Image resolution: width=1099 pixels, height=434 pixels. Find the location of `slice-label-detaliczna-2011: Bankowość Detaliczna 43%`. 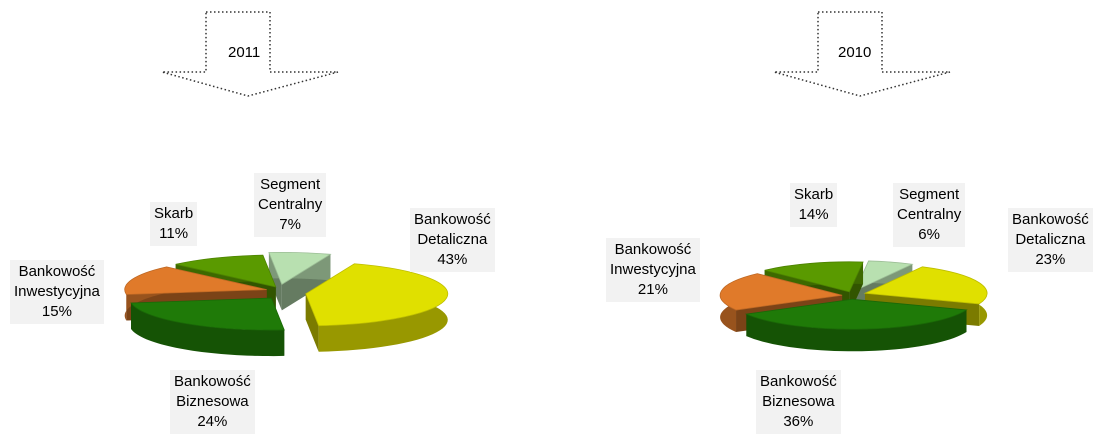

slice-label-detaliczna-2011: Bankowość Detaliczna 43% is located at coordinates (452, 240).